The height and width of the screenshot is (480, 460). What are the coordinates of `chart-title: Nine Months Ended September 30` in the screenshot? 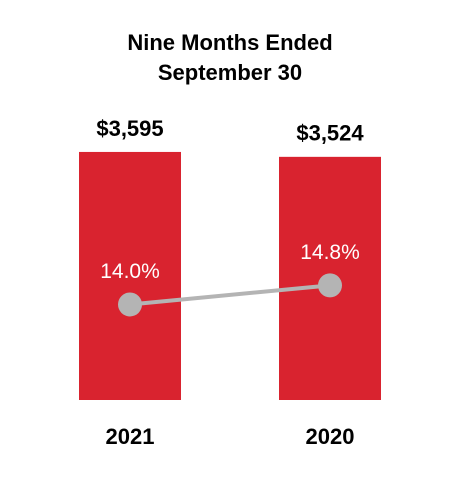 It's located at (230, 57).